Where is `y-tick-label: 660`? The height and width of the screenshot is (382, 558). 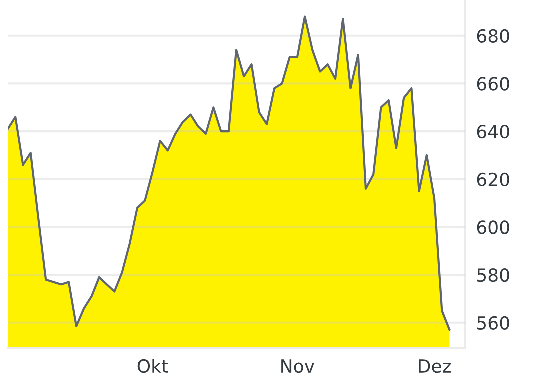
y-tick-label: 660 is located at coordinates (493, 84).